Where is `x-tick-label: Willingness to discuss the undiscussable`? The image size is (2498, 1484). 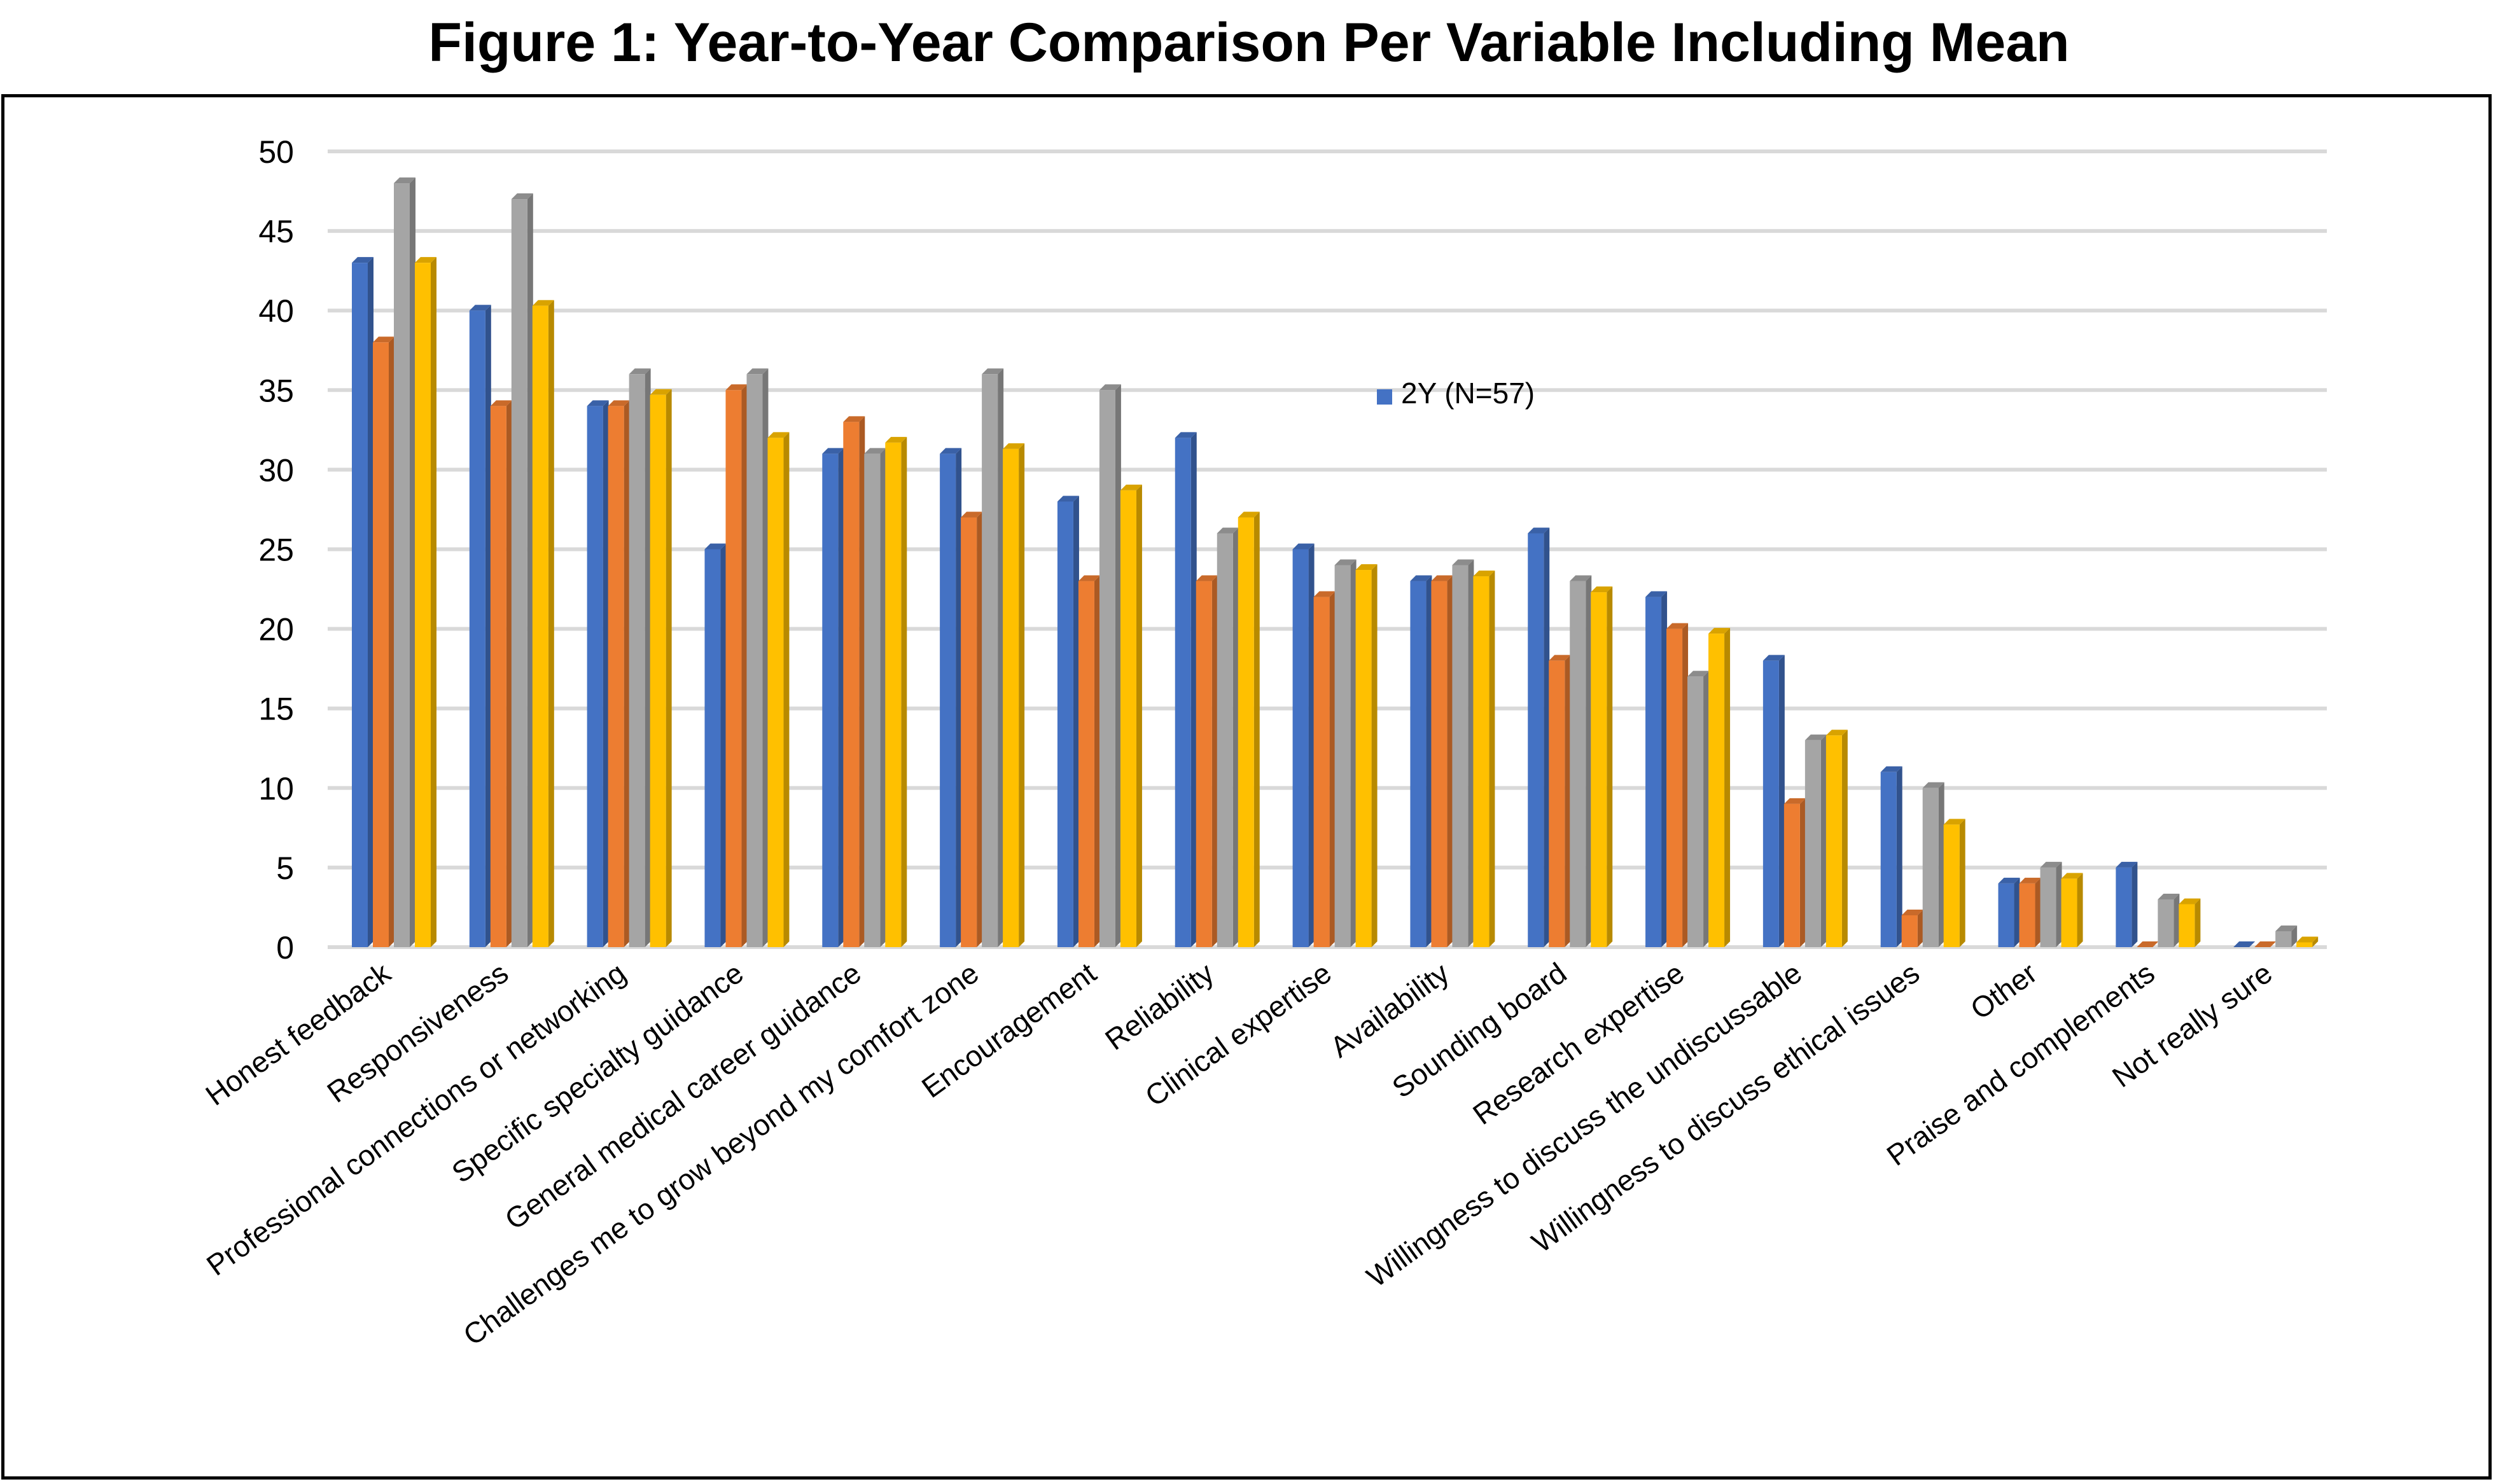 x-tick-label: Willingness to discuss the undiscussable is located at coordinates (1584, 1125).